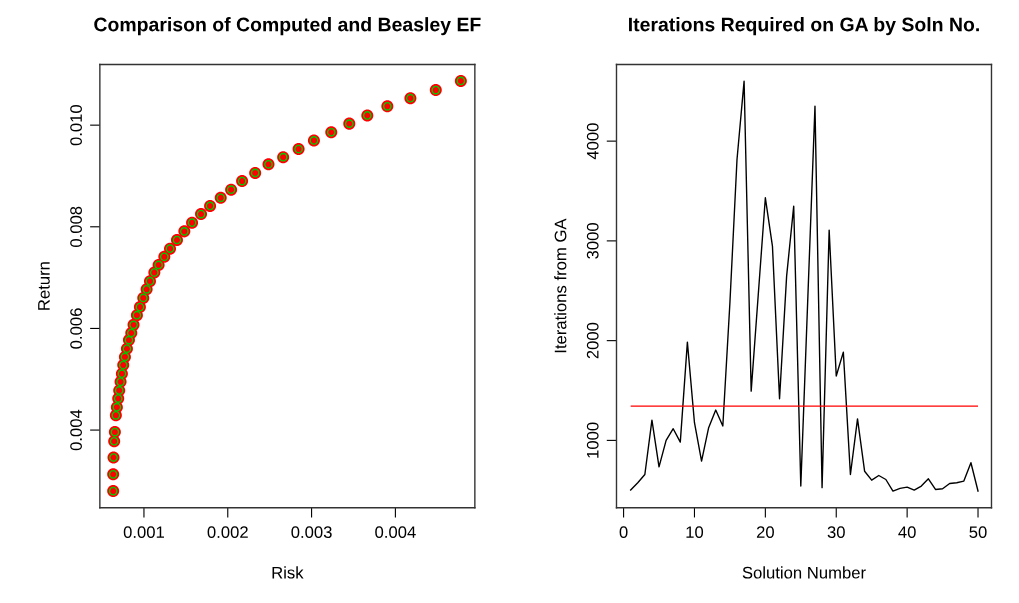 The image size is (1019, 603). What do you see at coordinates (76, 125) in the screenshot?
I see `y-tick-label: 0.010` at bounding box center [76, 125].